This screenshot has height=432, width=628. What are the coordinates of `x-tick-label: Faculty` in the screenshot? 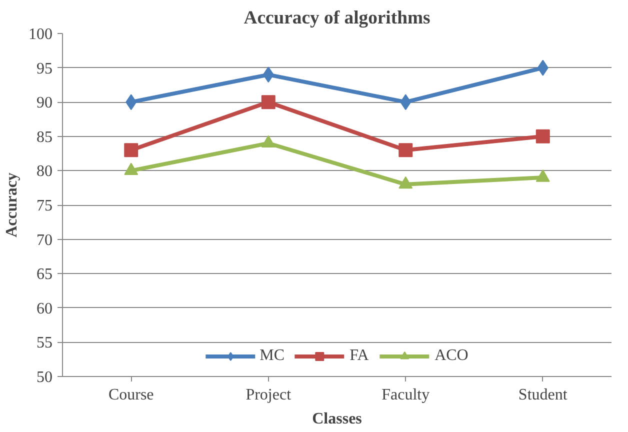 It's located at (406, 395).